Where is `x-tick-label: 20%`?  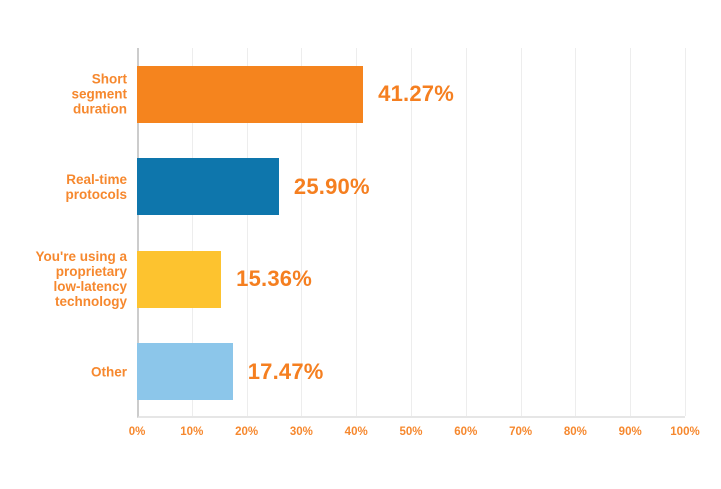
x-tick-label: 20% is located at coordinates (247, 432).